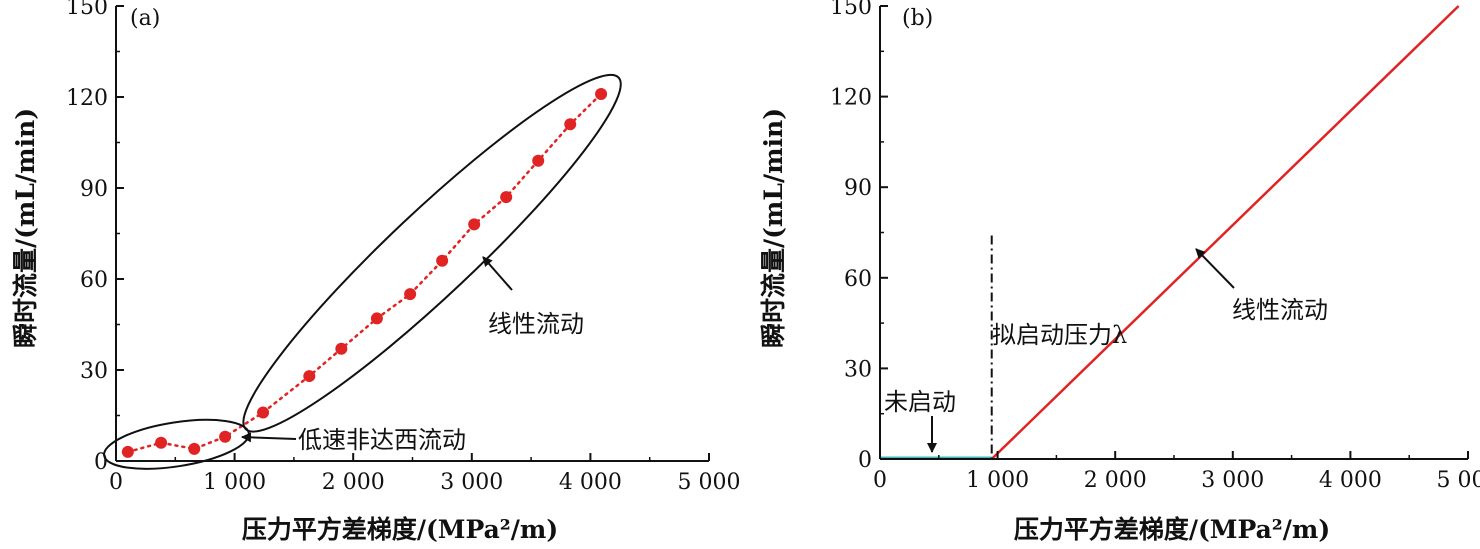 This screenshot has width=1480, height=549. I want to click on regime-ellipse, so click(176, 444).